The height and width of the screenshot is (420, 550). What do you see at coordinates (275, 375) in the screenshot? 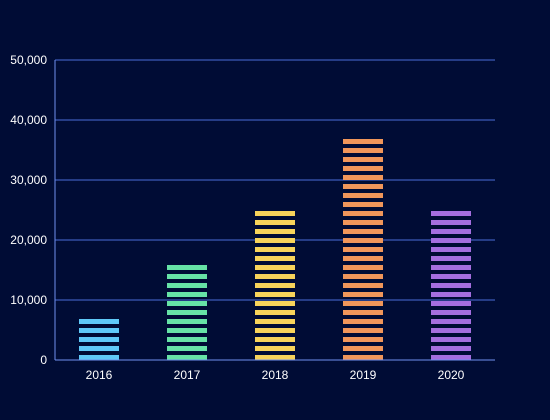
I see `x-tick-label: 2018` at bounding box center [275, 375].